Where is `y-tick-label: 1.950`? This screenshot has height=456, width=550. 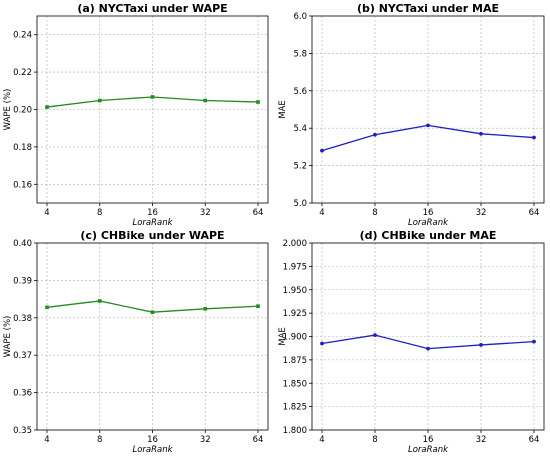
y-tick-label: 1.950 is located at coordinates (295, 291).